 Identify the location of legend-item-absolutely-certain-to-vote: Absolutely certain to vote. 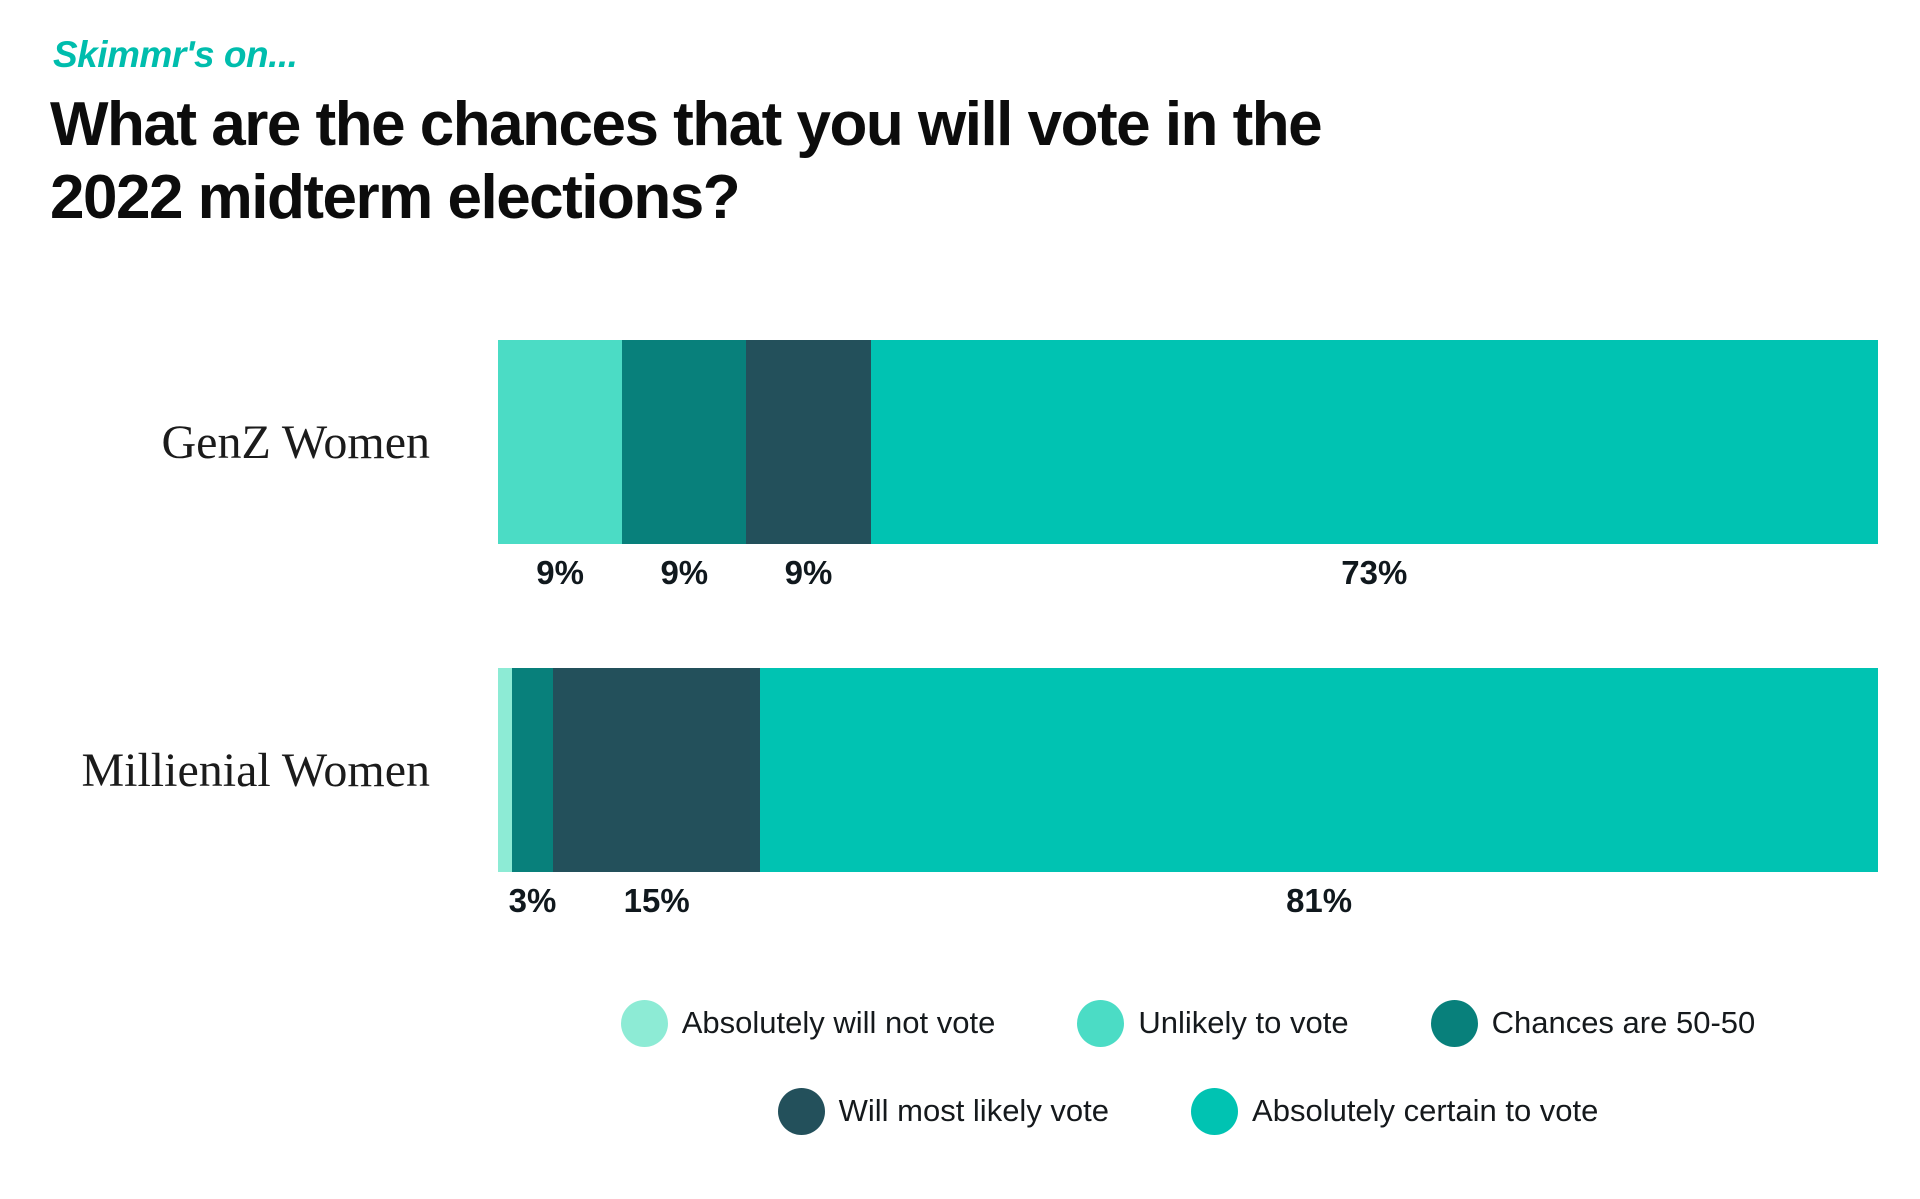
(1395, 1111).